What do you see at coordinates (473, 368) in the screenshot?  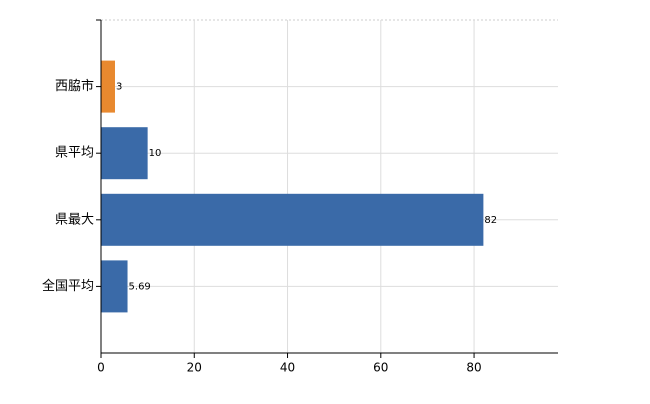 I see `x-tick-label: 80` at bounding box center [473, 368].